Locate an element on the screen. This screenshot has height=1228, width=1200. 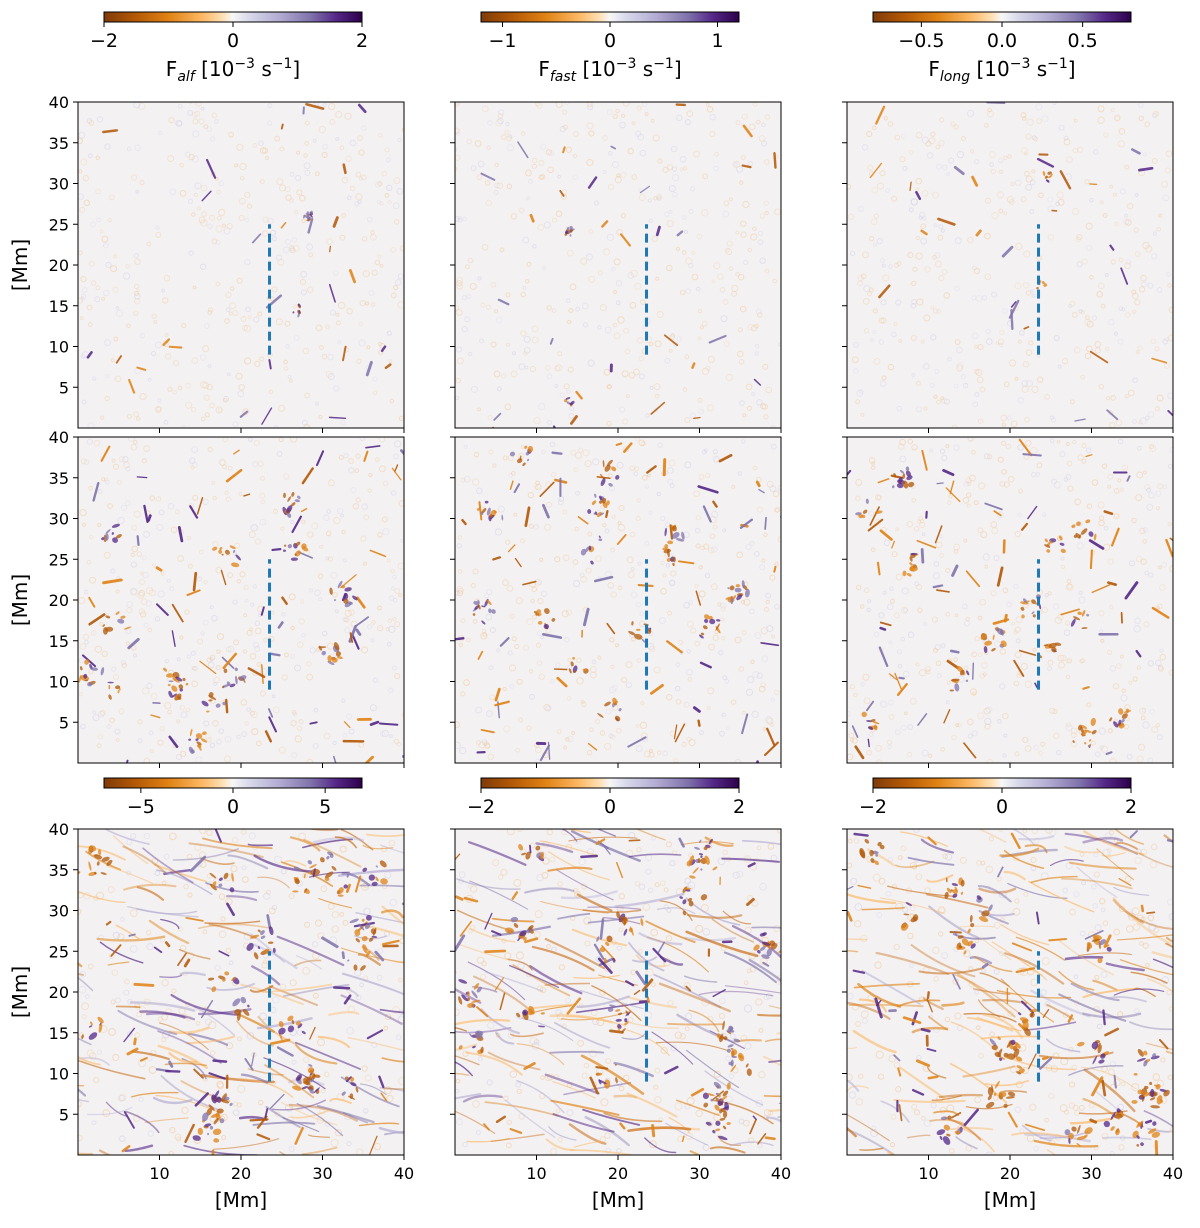
colorbar-gradient is located at coordinates (233, 17).